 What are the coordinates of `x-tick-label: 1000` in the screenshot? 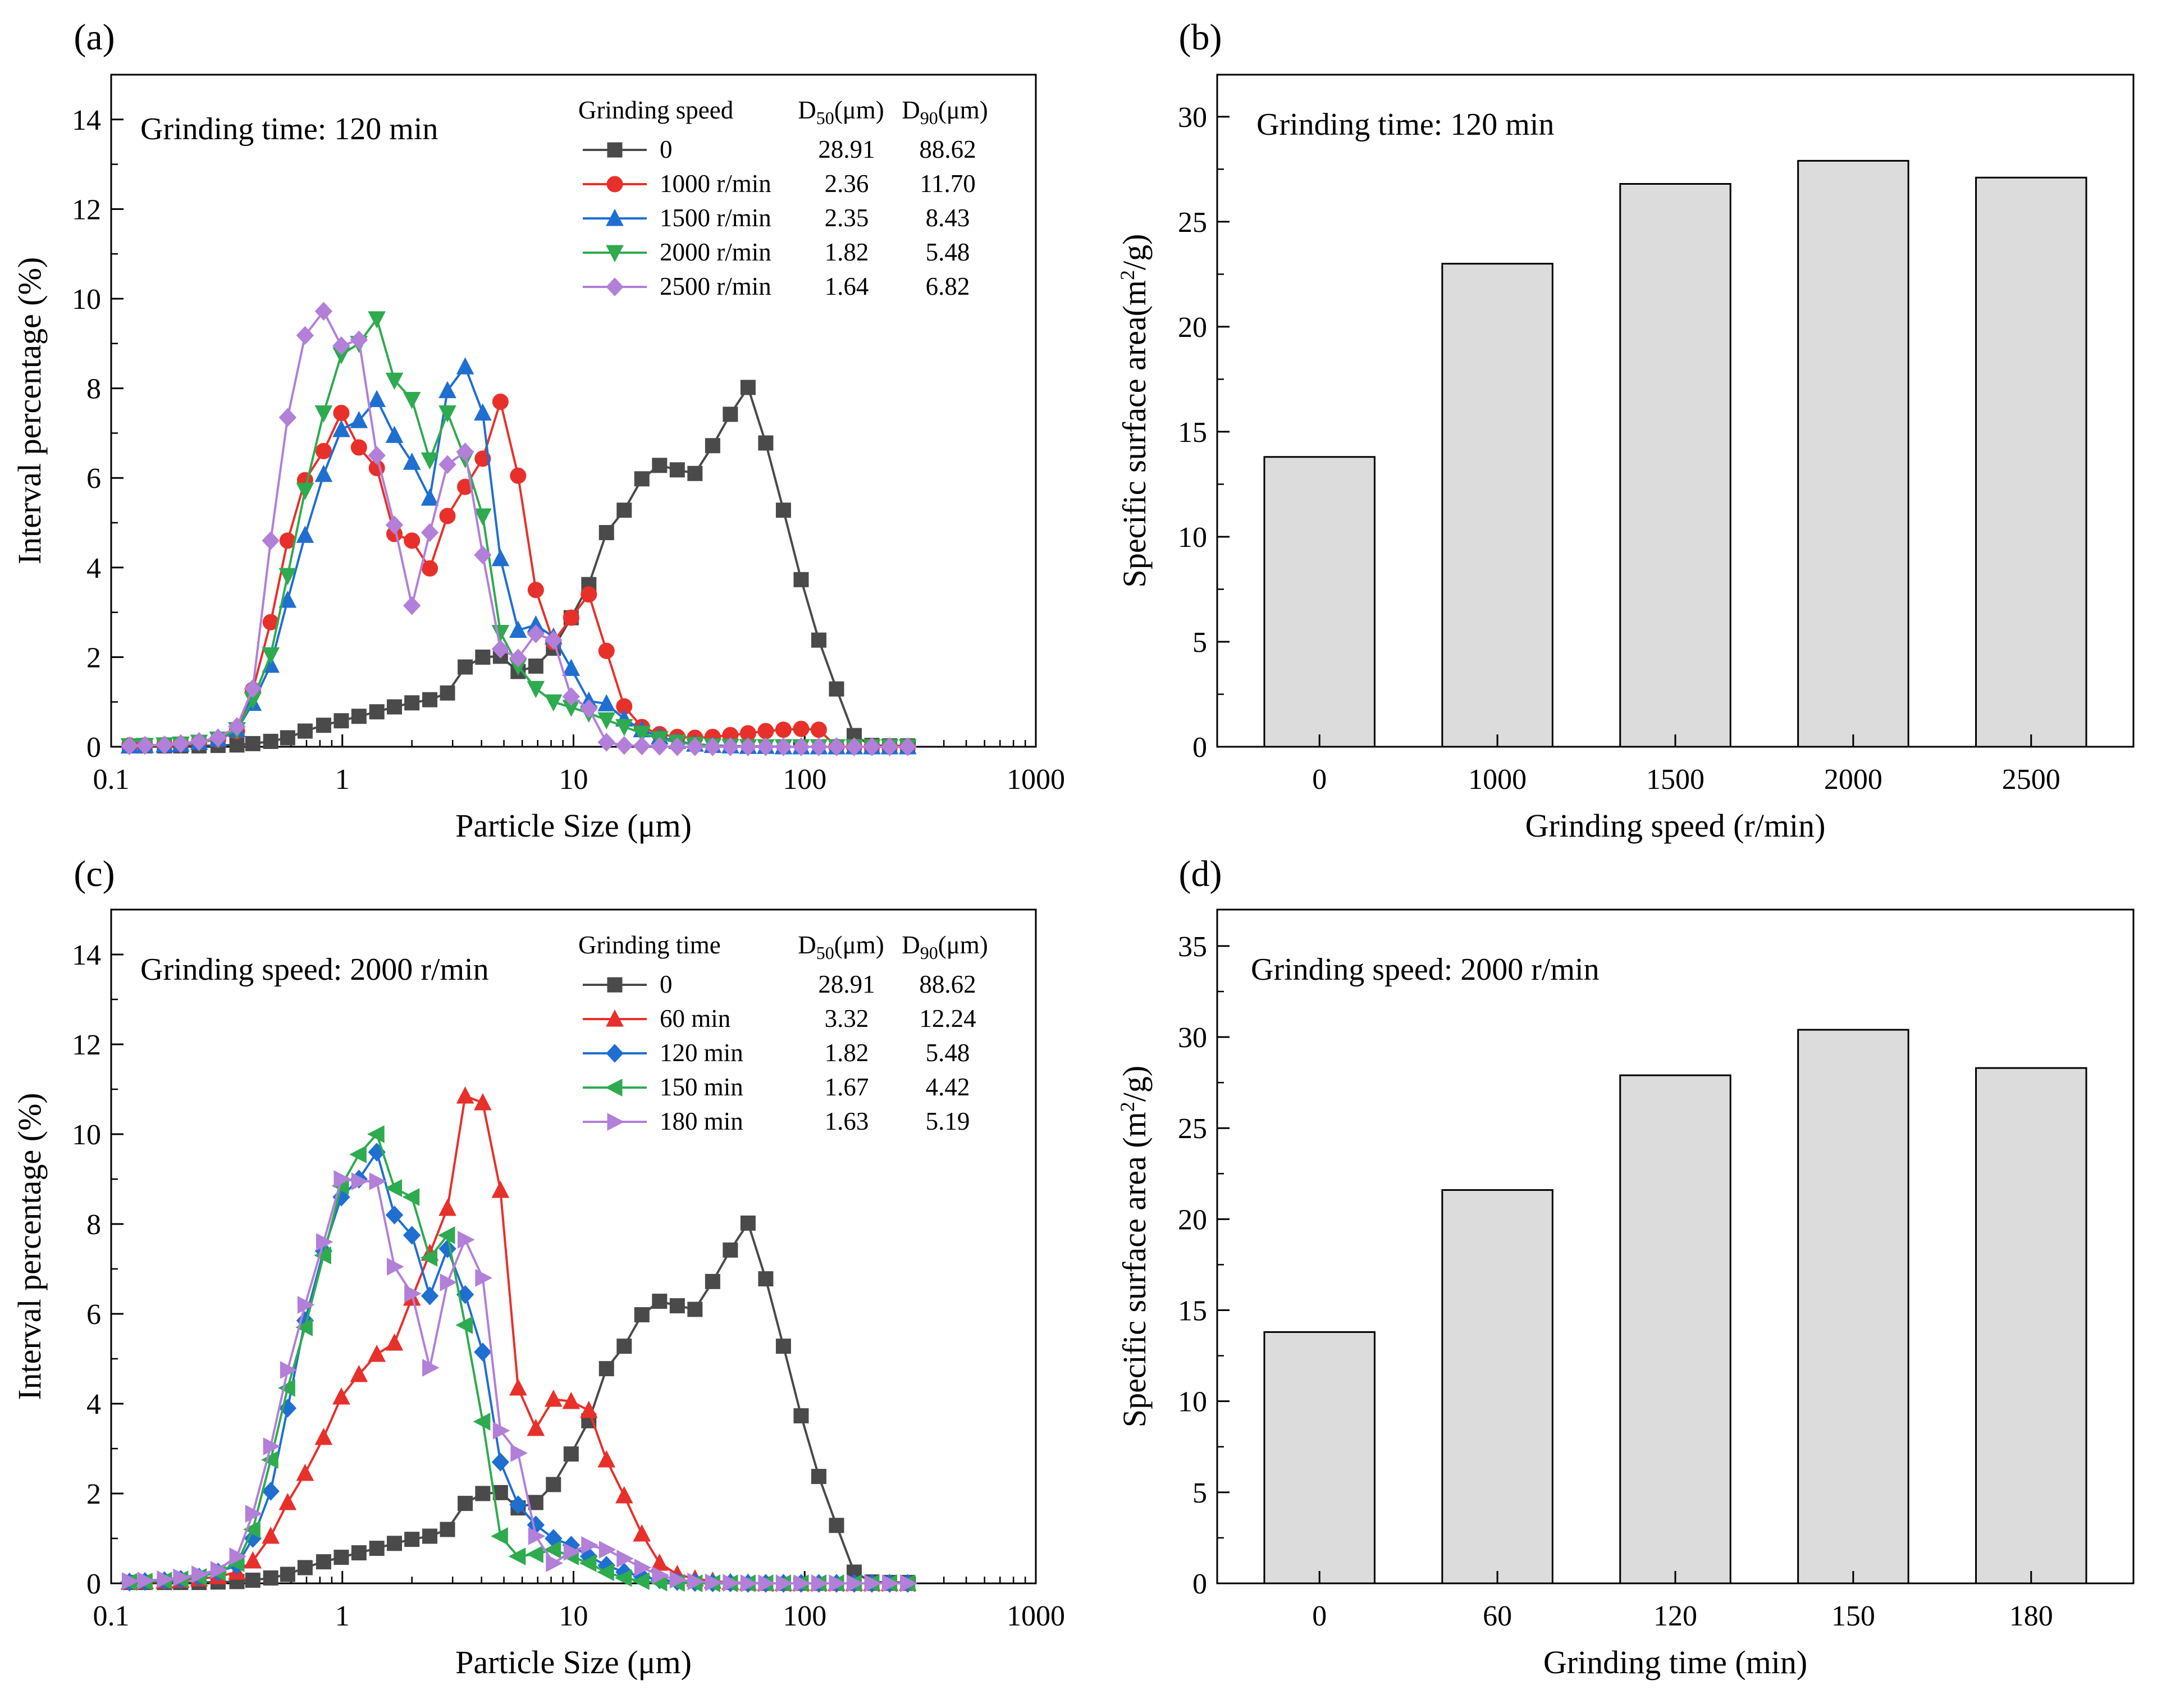 It's located at (1036, 1616).